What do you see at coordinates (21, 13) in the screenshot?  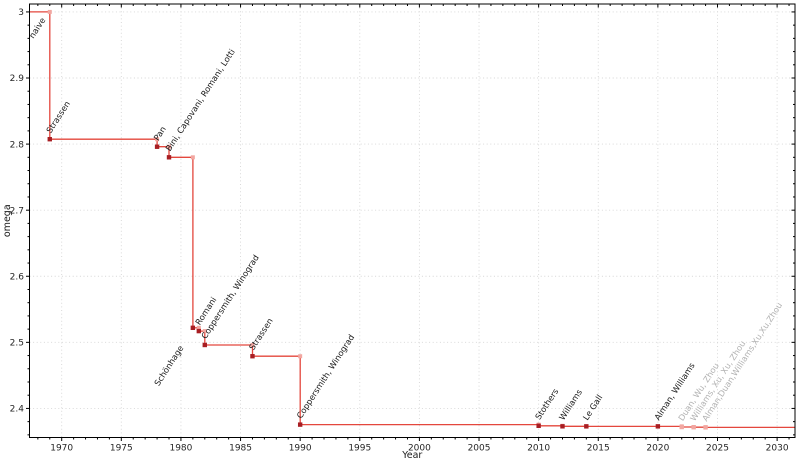 I see `y-tick-label: 3` at bounding box center [21, 13].